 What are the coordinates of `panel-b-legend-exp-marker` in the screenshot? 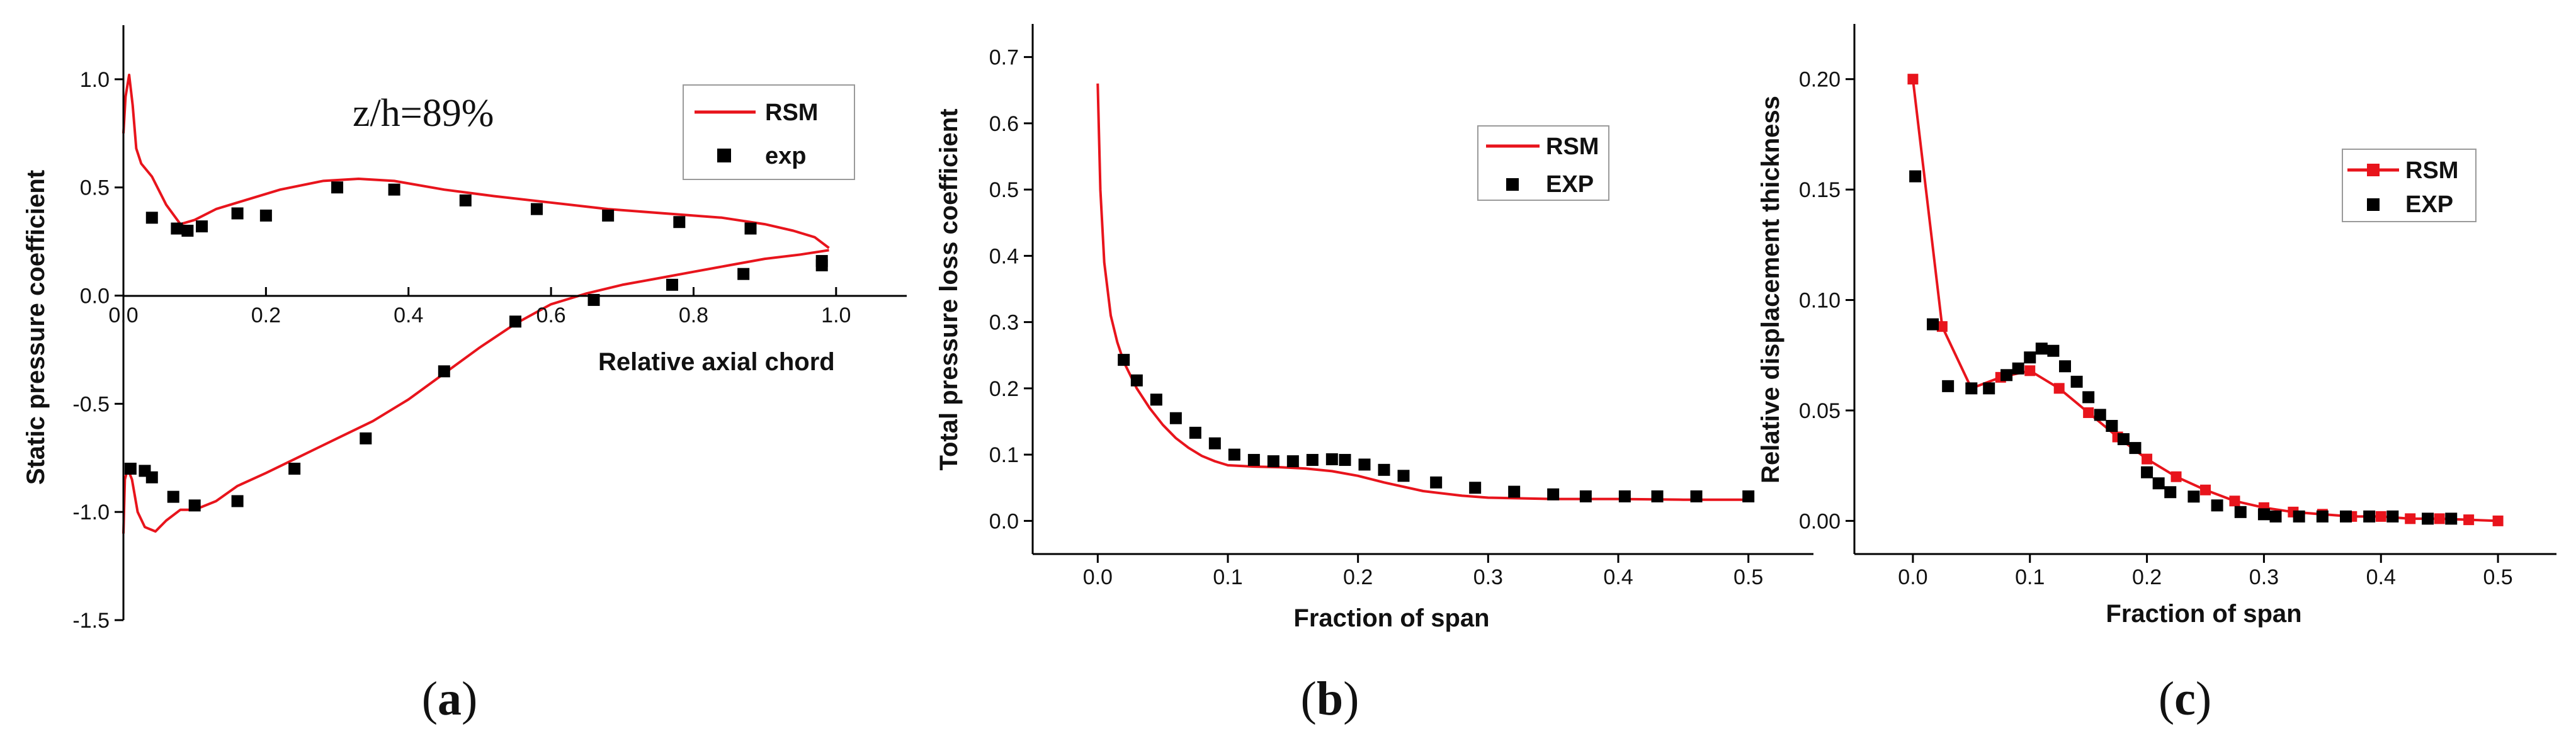 It's located at (1512, 184).